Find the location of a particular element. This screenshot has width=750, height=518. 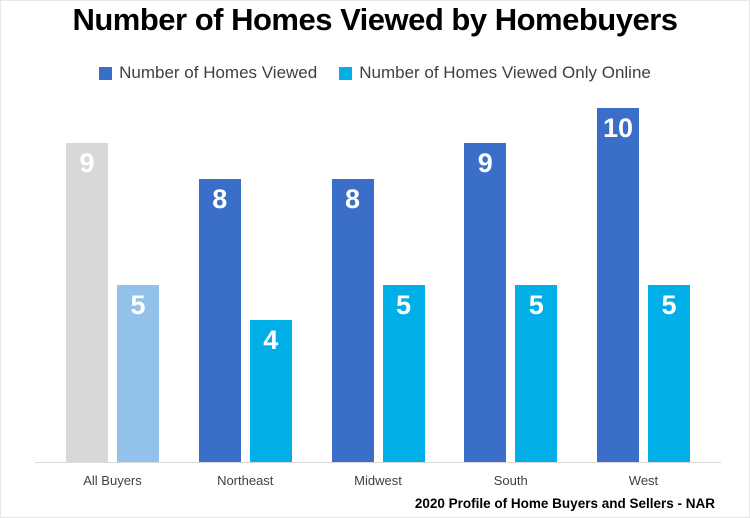

category-label-west: West is located at coordinates (643, 480).